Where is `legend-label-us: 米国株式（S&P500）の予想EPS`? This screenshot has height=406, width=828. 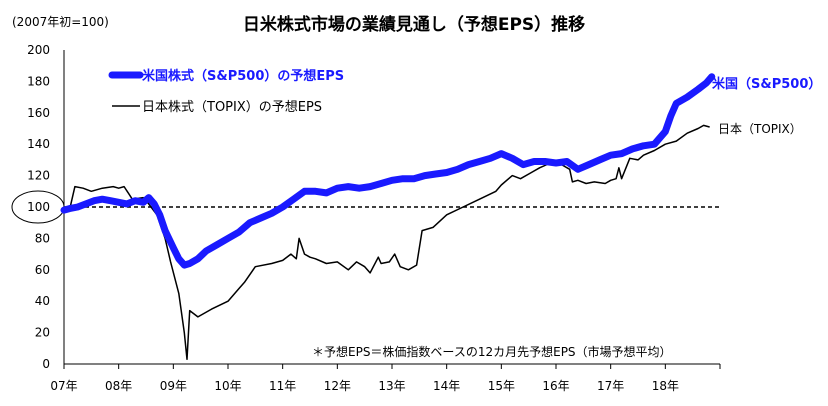
legend-label-us: 米国株式（S&P500）の予想EPS is located at coordinates (243, 76).